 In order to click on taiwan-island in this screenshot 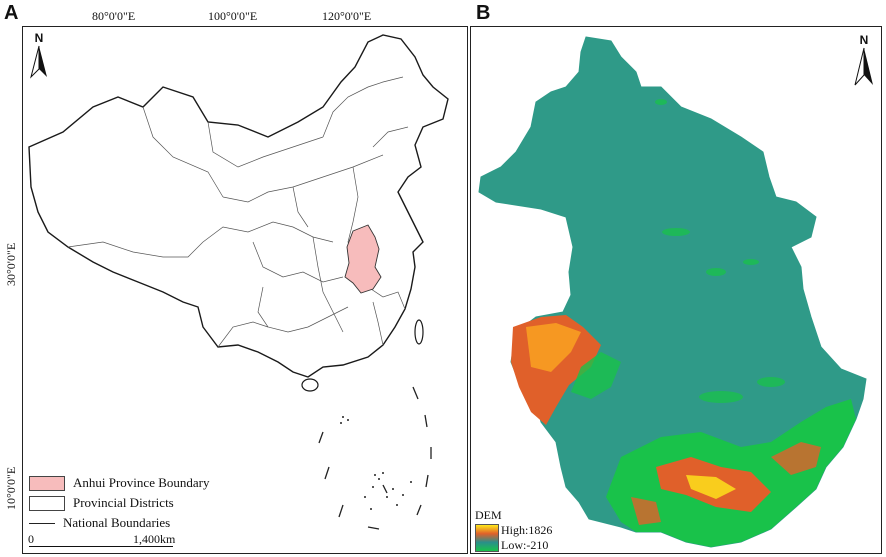, I will do `click(419, 332)`.